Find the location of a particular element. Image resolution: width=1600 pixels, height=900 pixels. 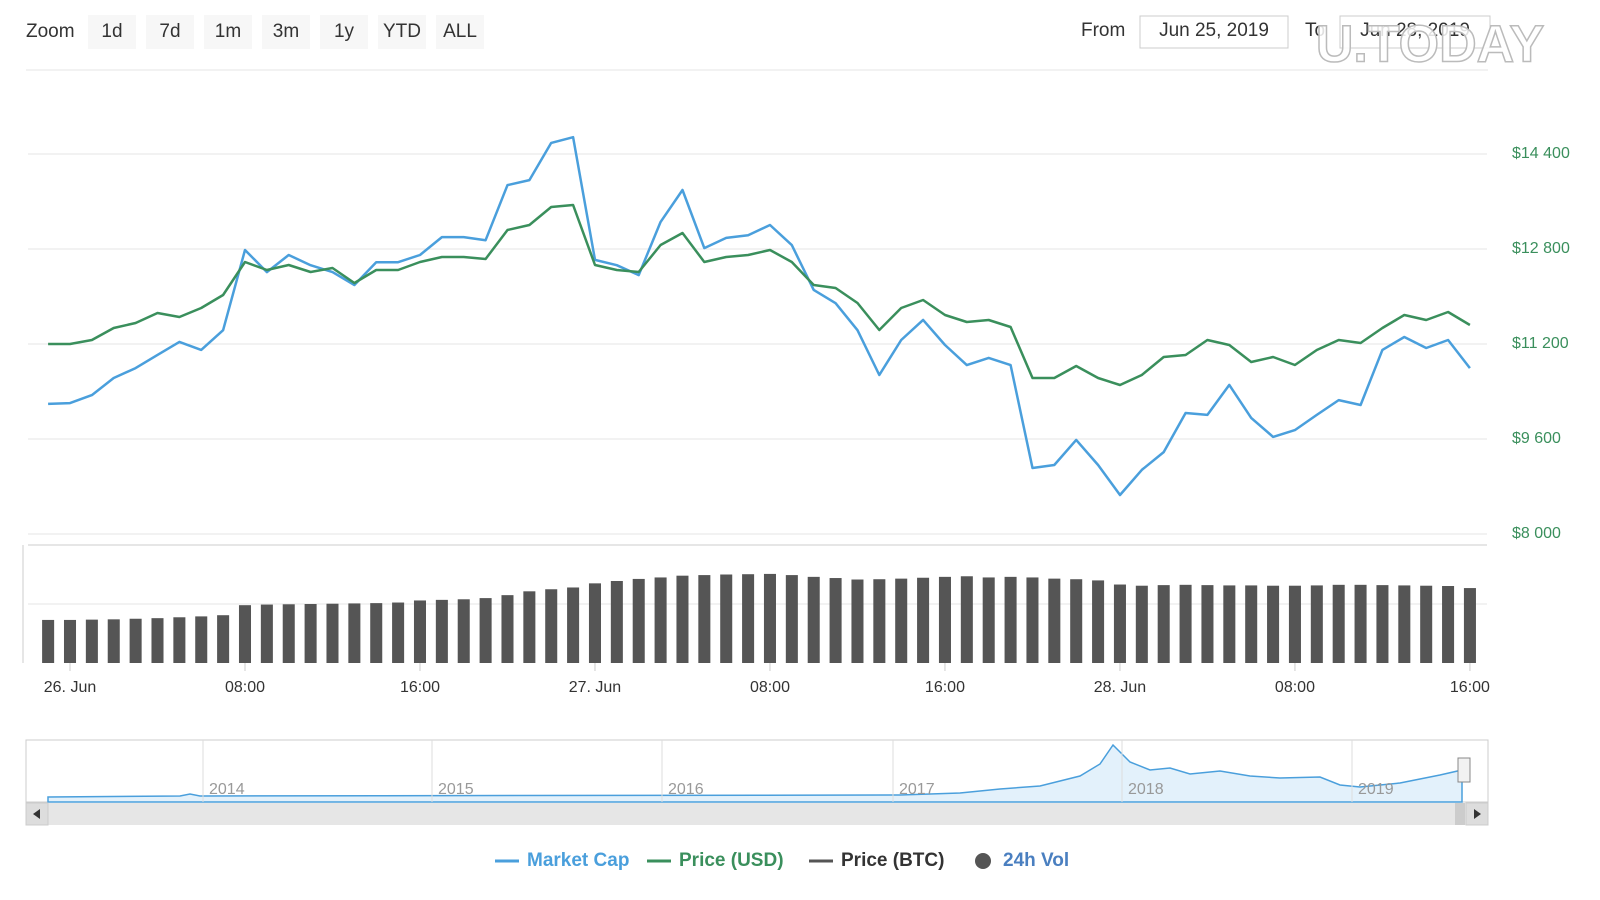

zoom-button-label: 3m is located at coordinates (286, 31).